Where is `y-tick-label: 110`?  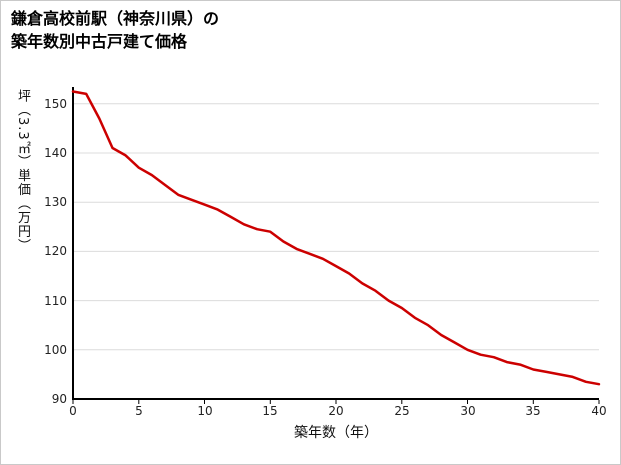
y-tick-label: 110 is located at coordinates (55, 301).